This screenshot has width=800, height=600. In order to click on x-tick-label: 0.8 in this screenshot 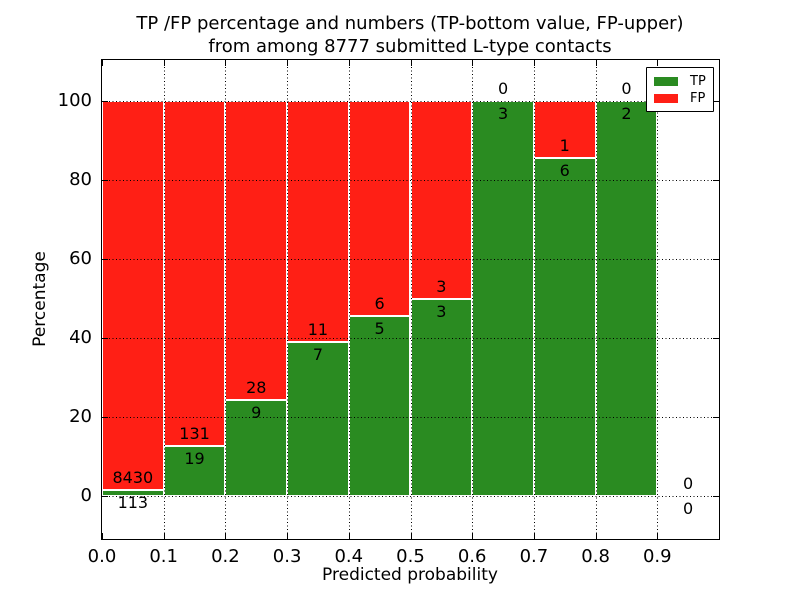, I will do `click(595, 556)`.